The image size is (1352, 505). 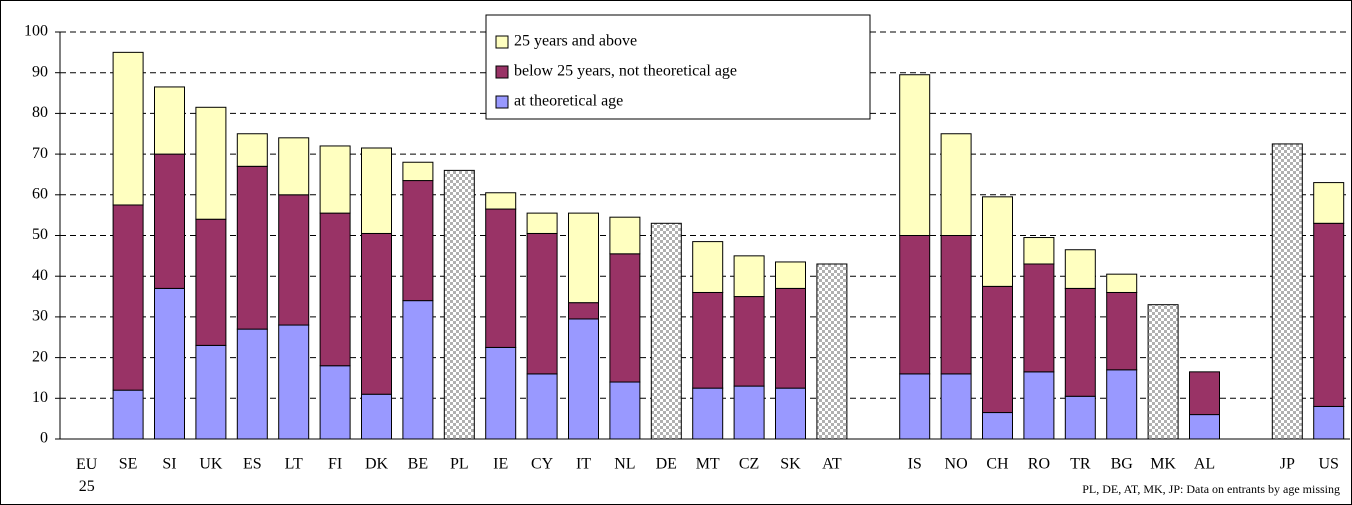 What do you see at coordinates (44, 438) in the screenshot?
I see `y-tick-label: 0` at bounding box center [44, 438].